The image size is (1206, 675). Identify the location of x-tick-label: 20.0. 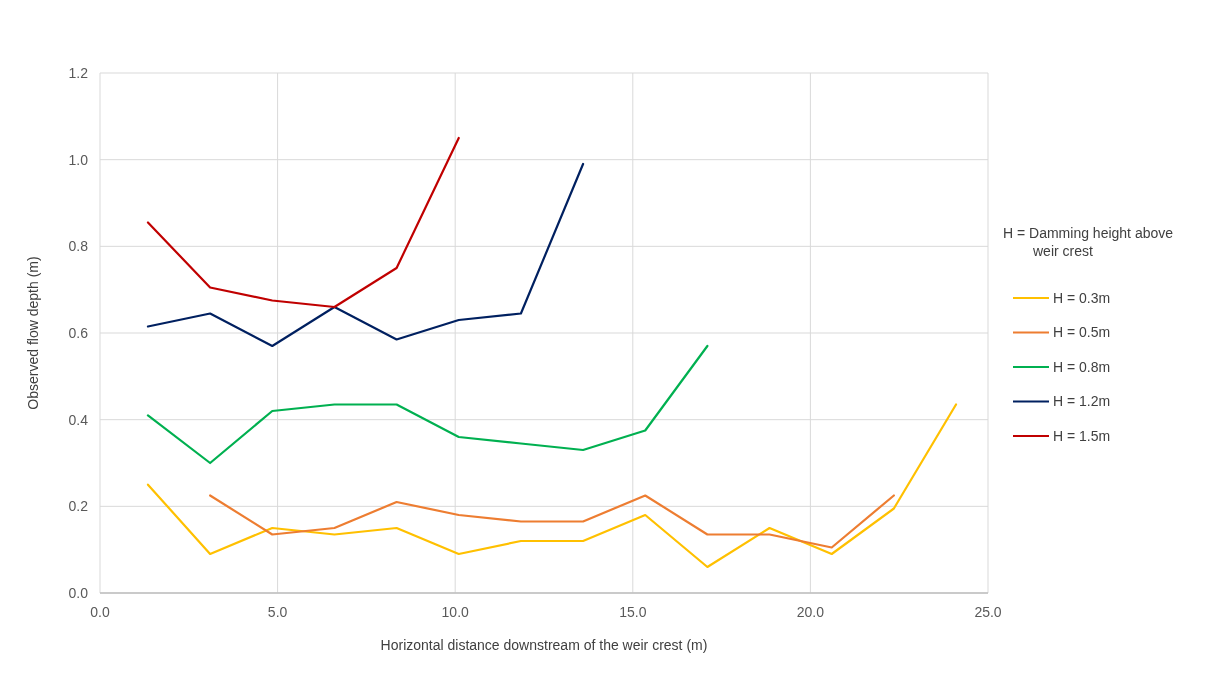
(810, 612).